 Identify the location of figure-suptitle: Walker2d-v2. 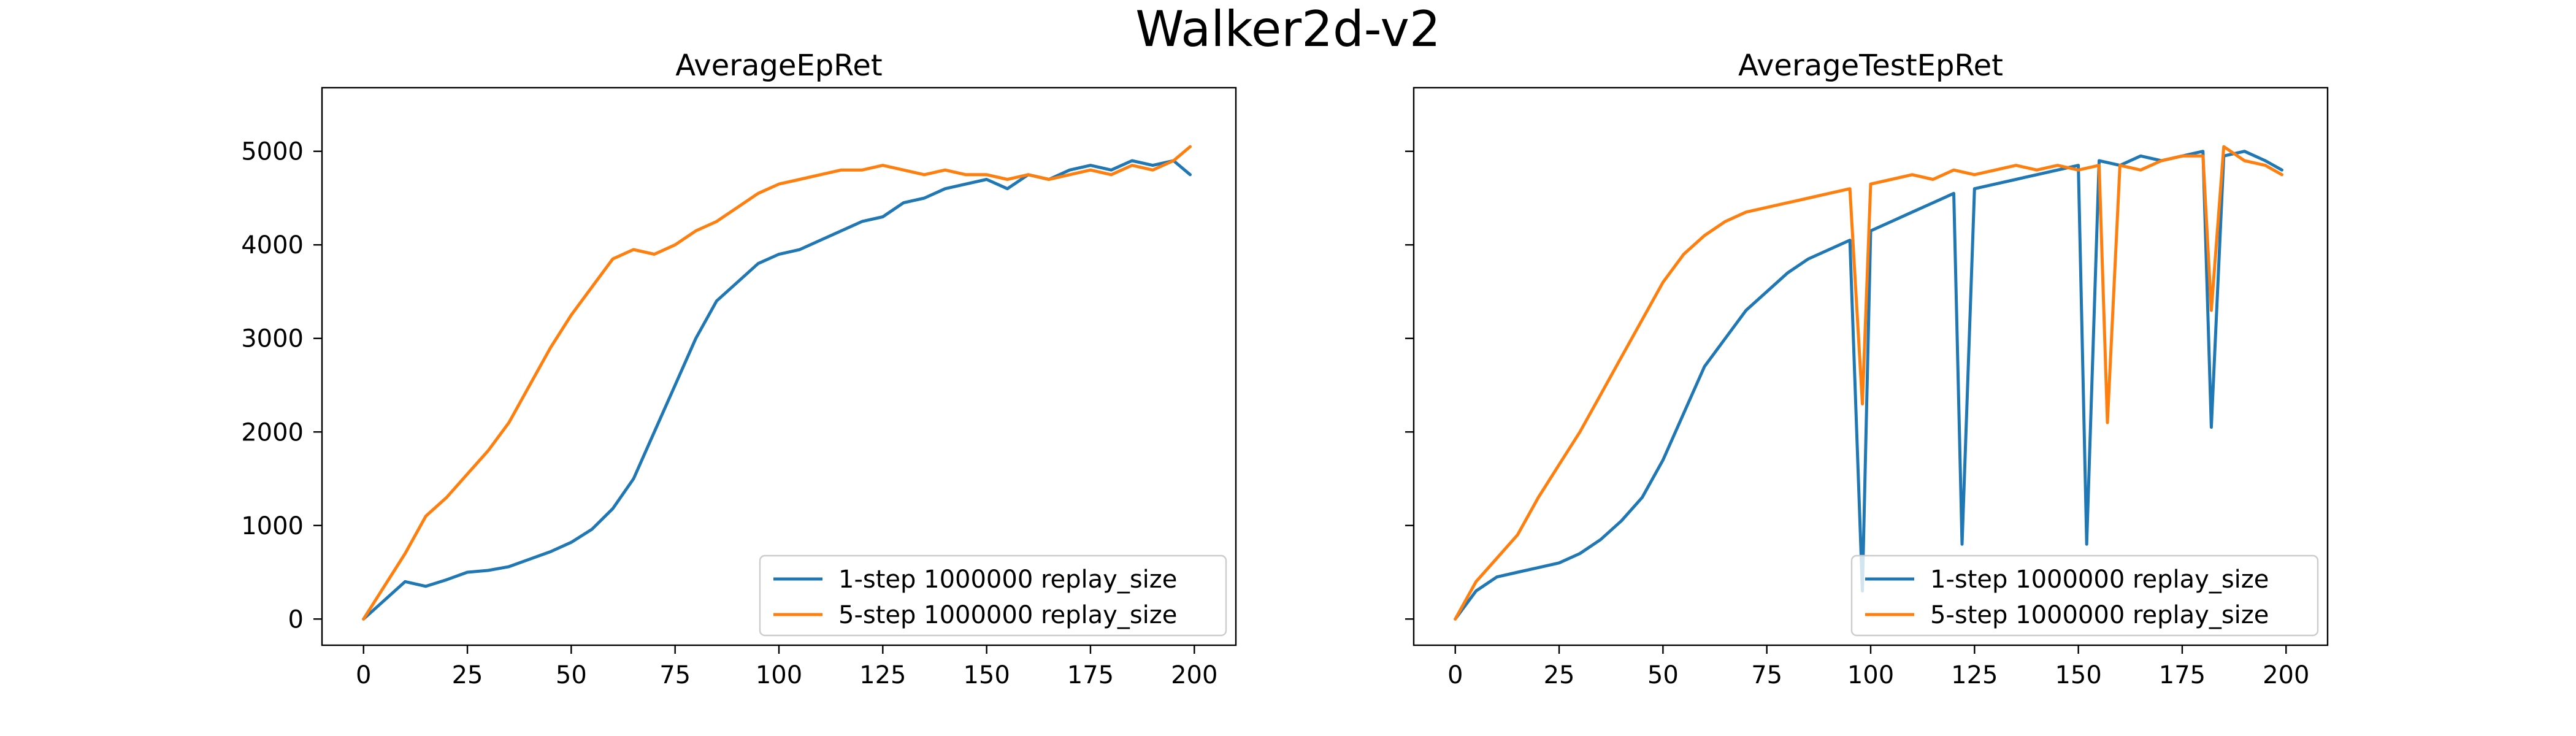
(1287, 29).